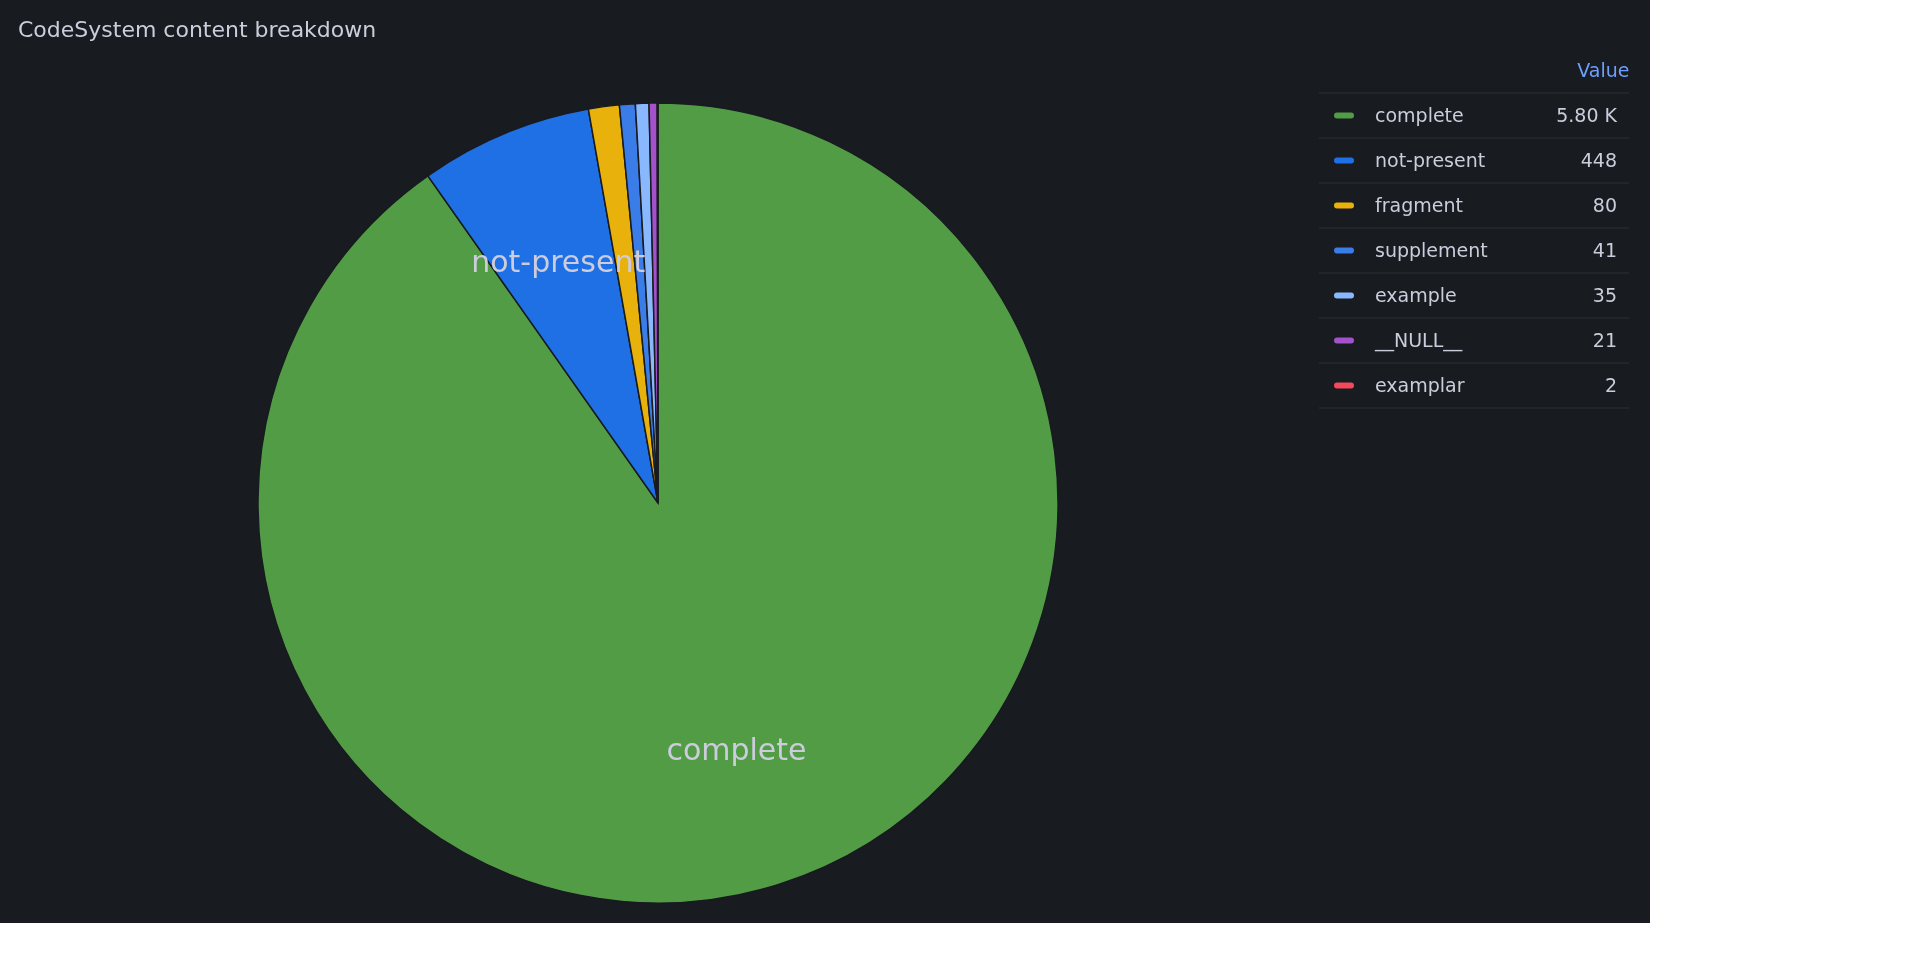 The width and height of the screenshot is (1920, 960). What do you see at coordinates (1420, 384) in the screenshot?
I see `legend-label: examplar` at bounding box center [1420, 384].